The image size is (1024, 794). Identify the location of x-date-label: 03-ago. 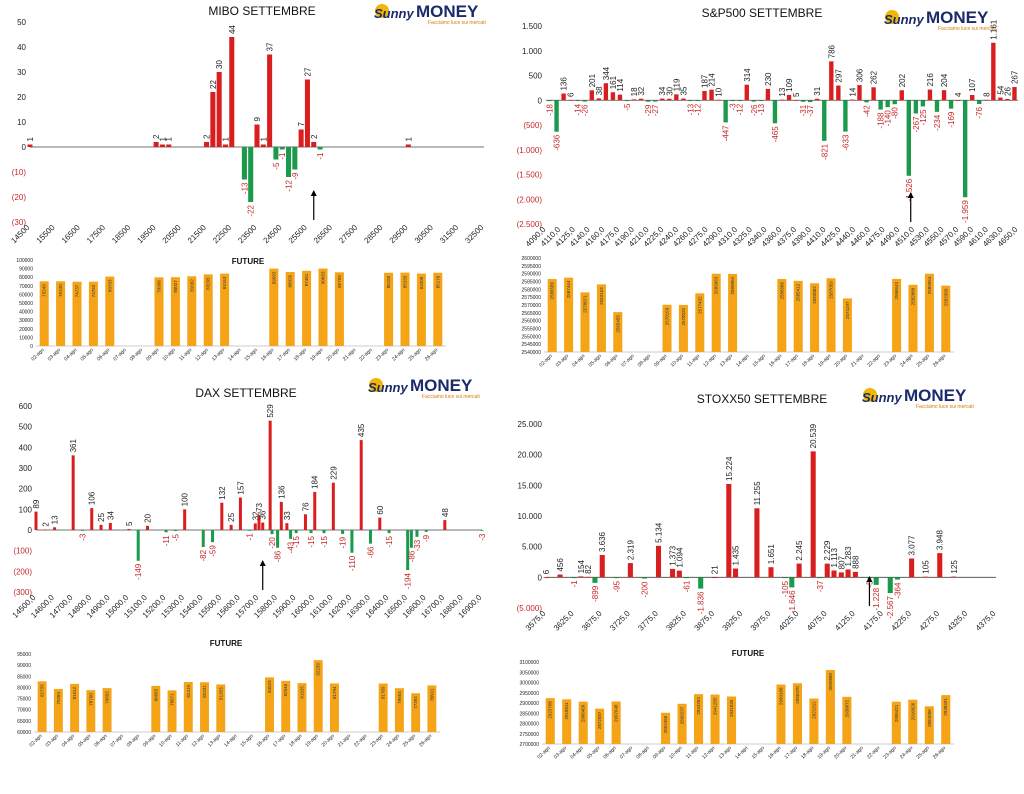
(560, 752).